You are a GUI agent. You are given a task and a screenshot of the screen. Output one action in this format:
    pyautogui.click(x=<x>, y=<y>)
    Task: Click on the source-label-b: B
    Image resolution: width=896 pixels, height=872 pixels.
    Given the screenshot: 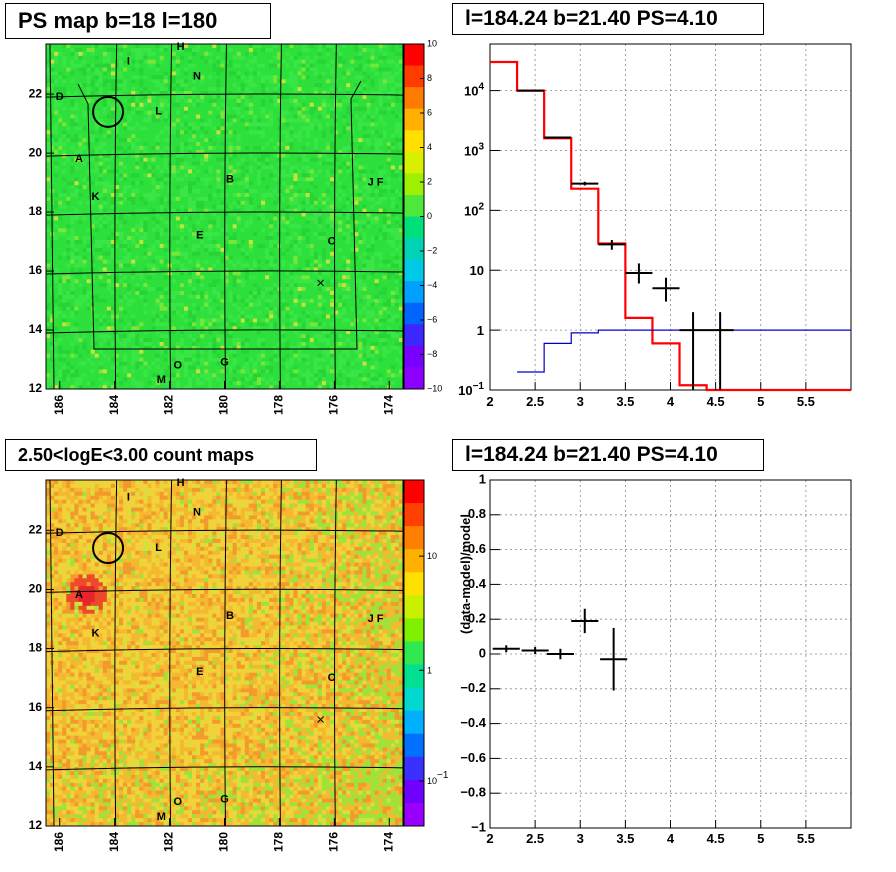 What is the action you would take?
    pyautogui.click(x=230, y=616)
    